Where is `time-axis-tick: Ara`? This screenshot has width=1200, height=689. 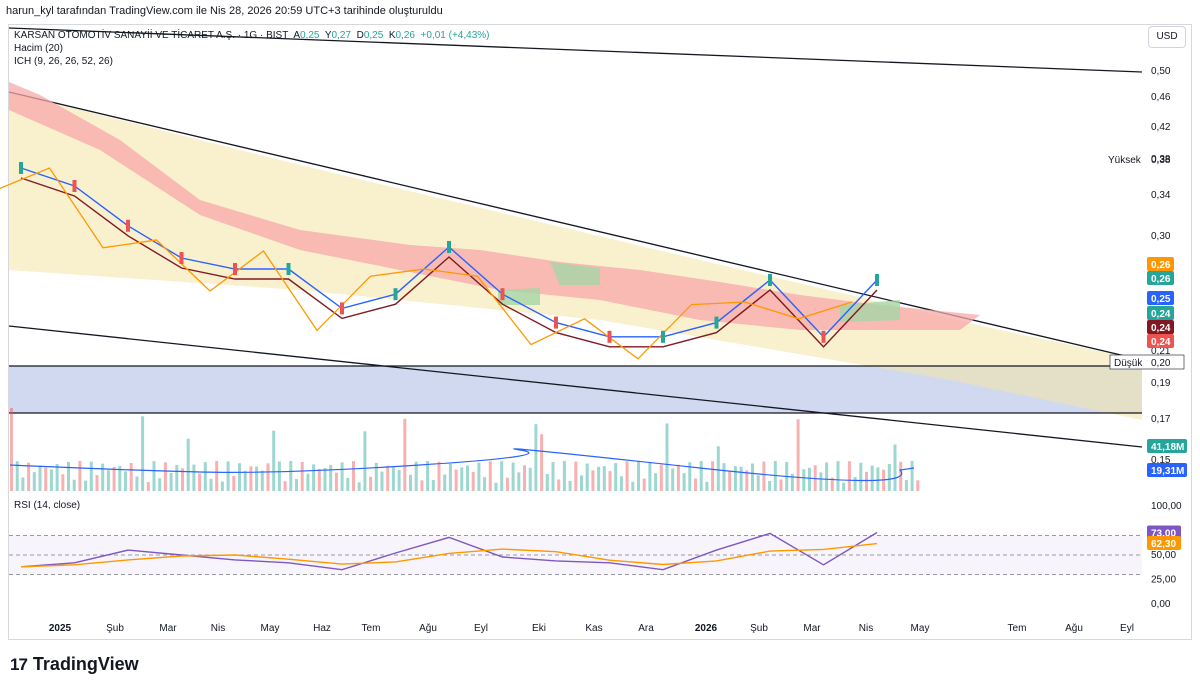 time-axis-tick: Ara is located at coordinates (646, 628).